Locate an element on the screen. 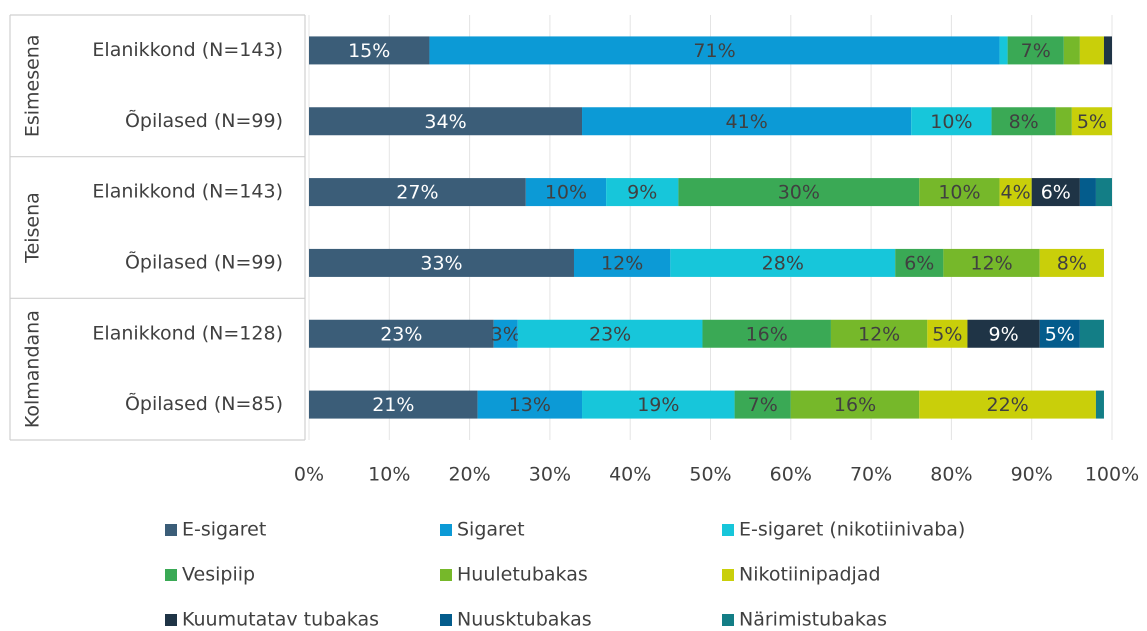  data-label: 30% is located at coordinates (799, 193).